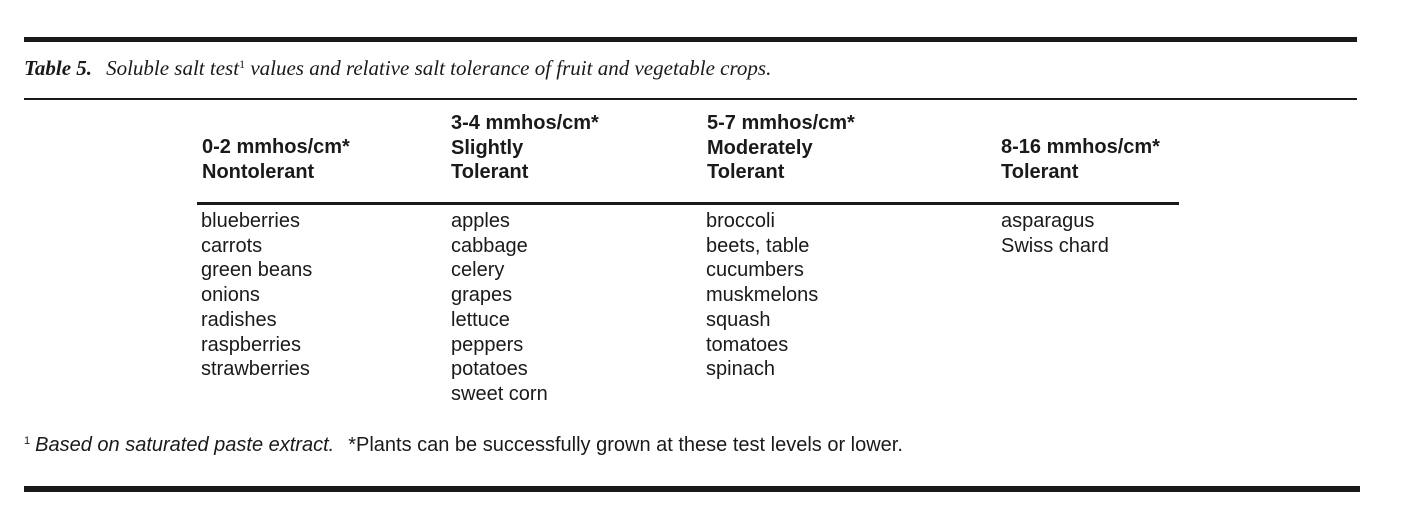 The width and height of the screenshot is (1405, 507). What do you see at coordinates (499, 393) in the screenshot?
I see `list-item: sweet corn` at bounding box center [499, 393].